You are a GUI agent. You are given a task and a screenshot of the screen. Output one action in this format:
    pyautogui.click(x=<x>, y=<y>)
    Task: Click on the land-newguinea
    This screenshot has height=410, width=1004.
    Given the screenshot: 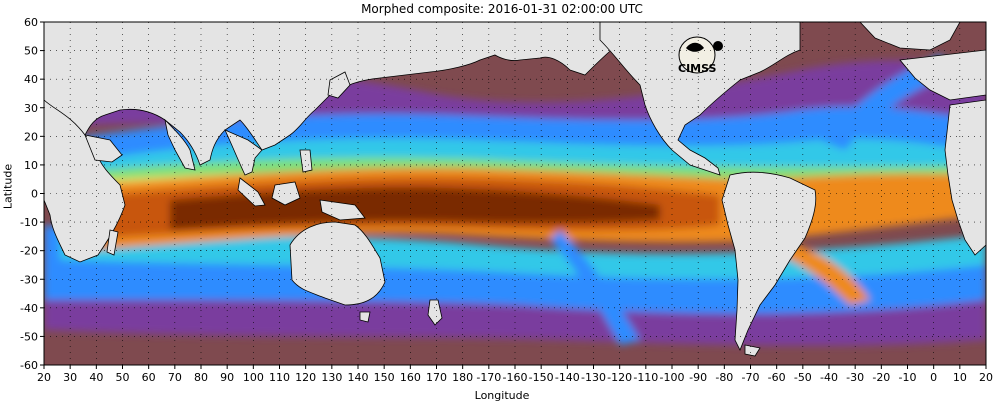 What is the action you would take?
    pyautogui.click(x=342, y=210)
    